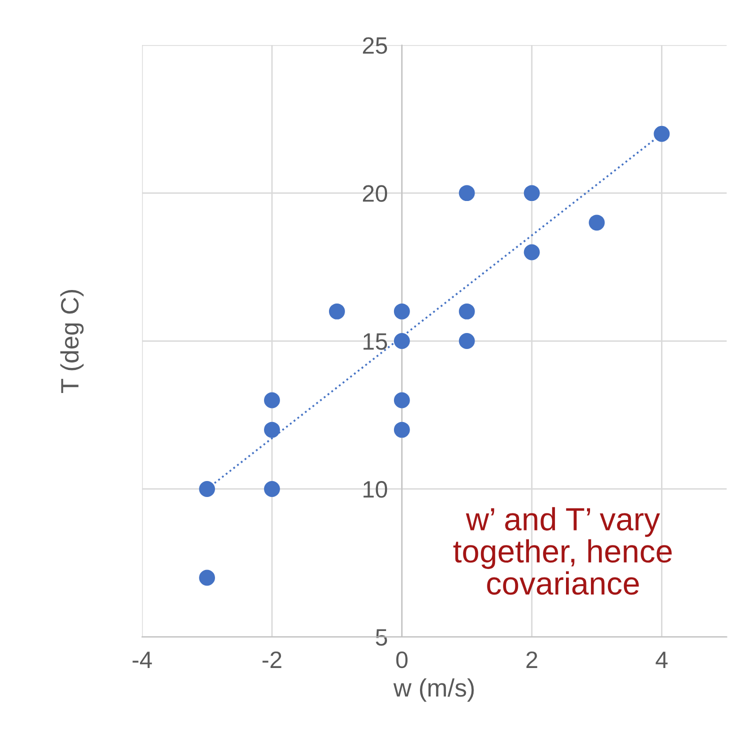  What do you see at coordinates (562, 551) in the screenshot?
I see `annotation: w’ and T’ vary together, hence covariance` at bounding box center [562, 551].